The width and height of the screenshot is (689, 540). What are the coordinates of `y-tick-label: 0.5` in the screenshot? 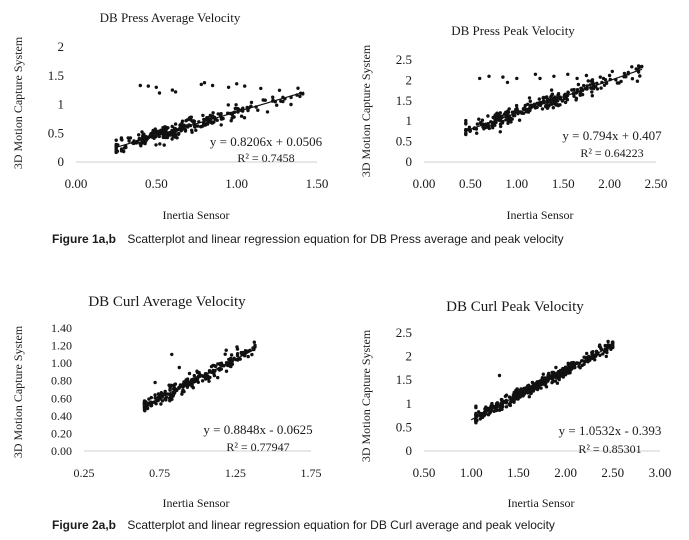 It's located at (56, 132).